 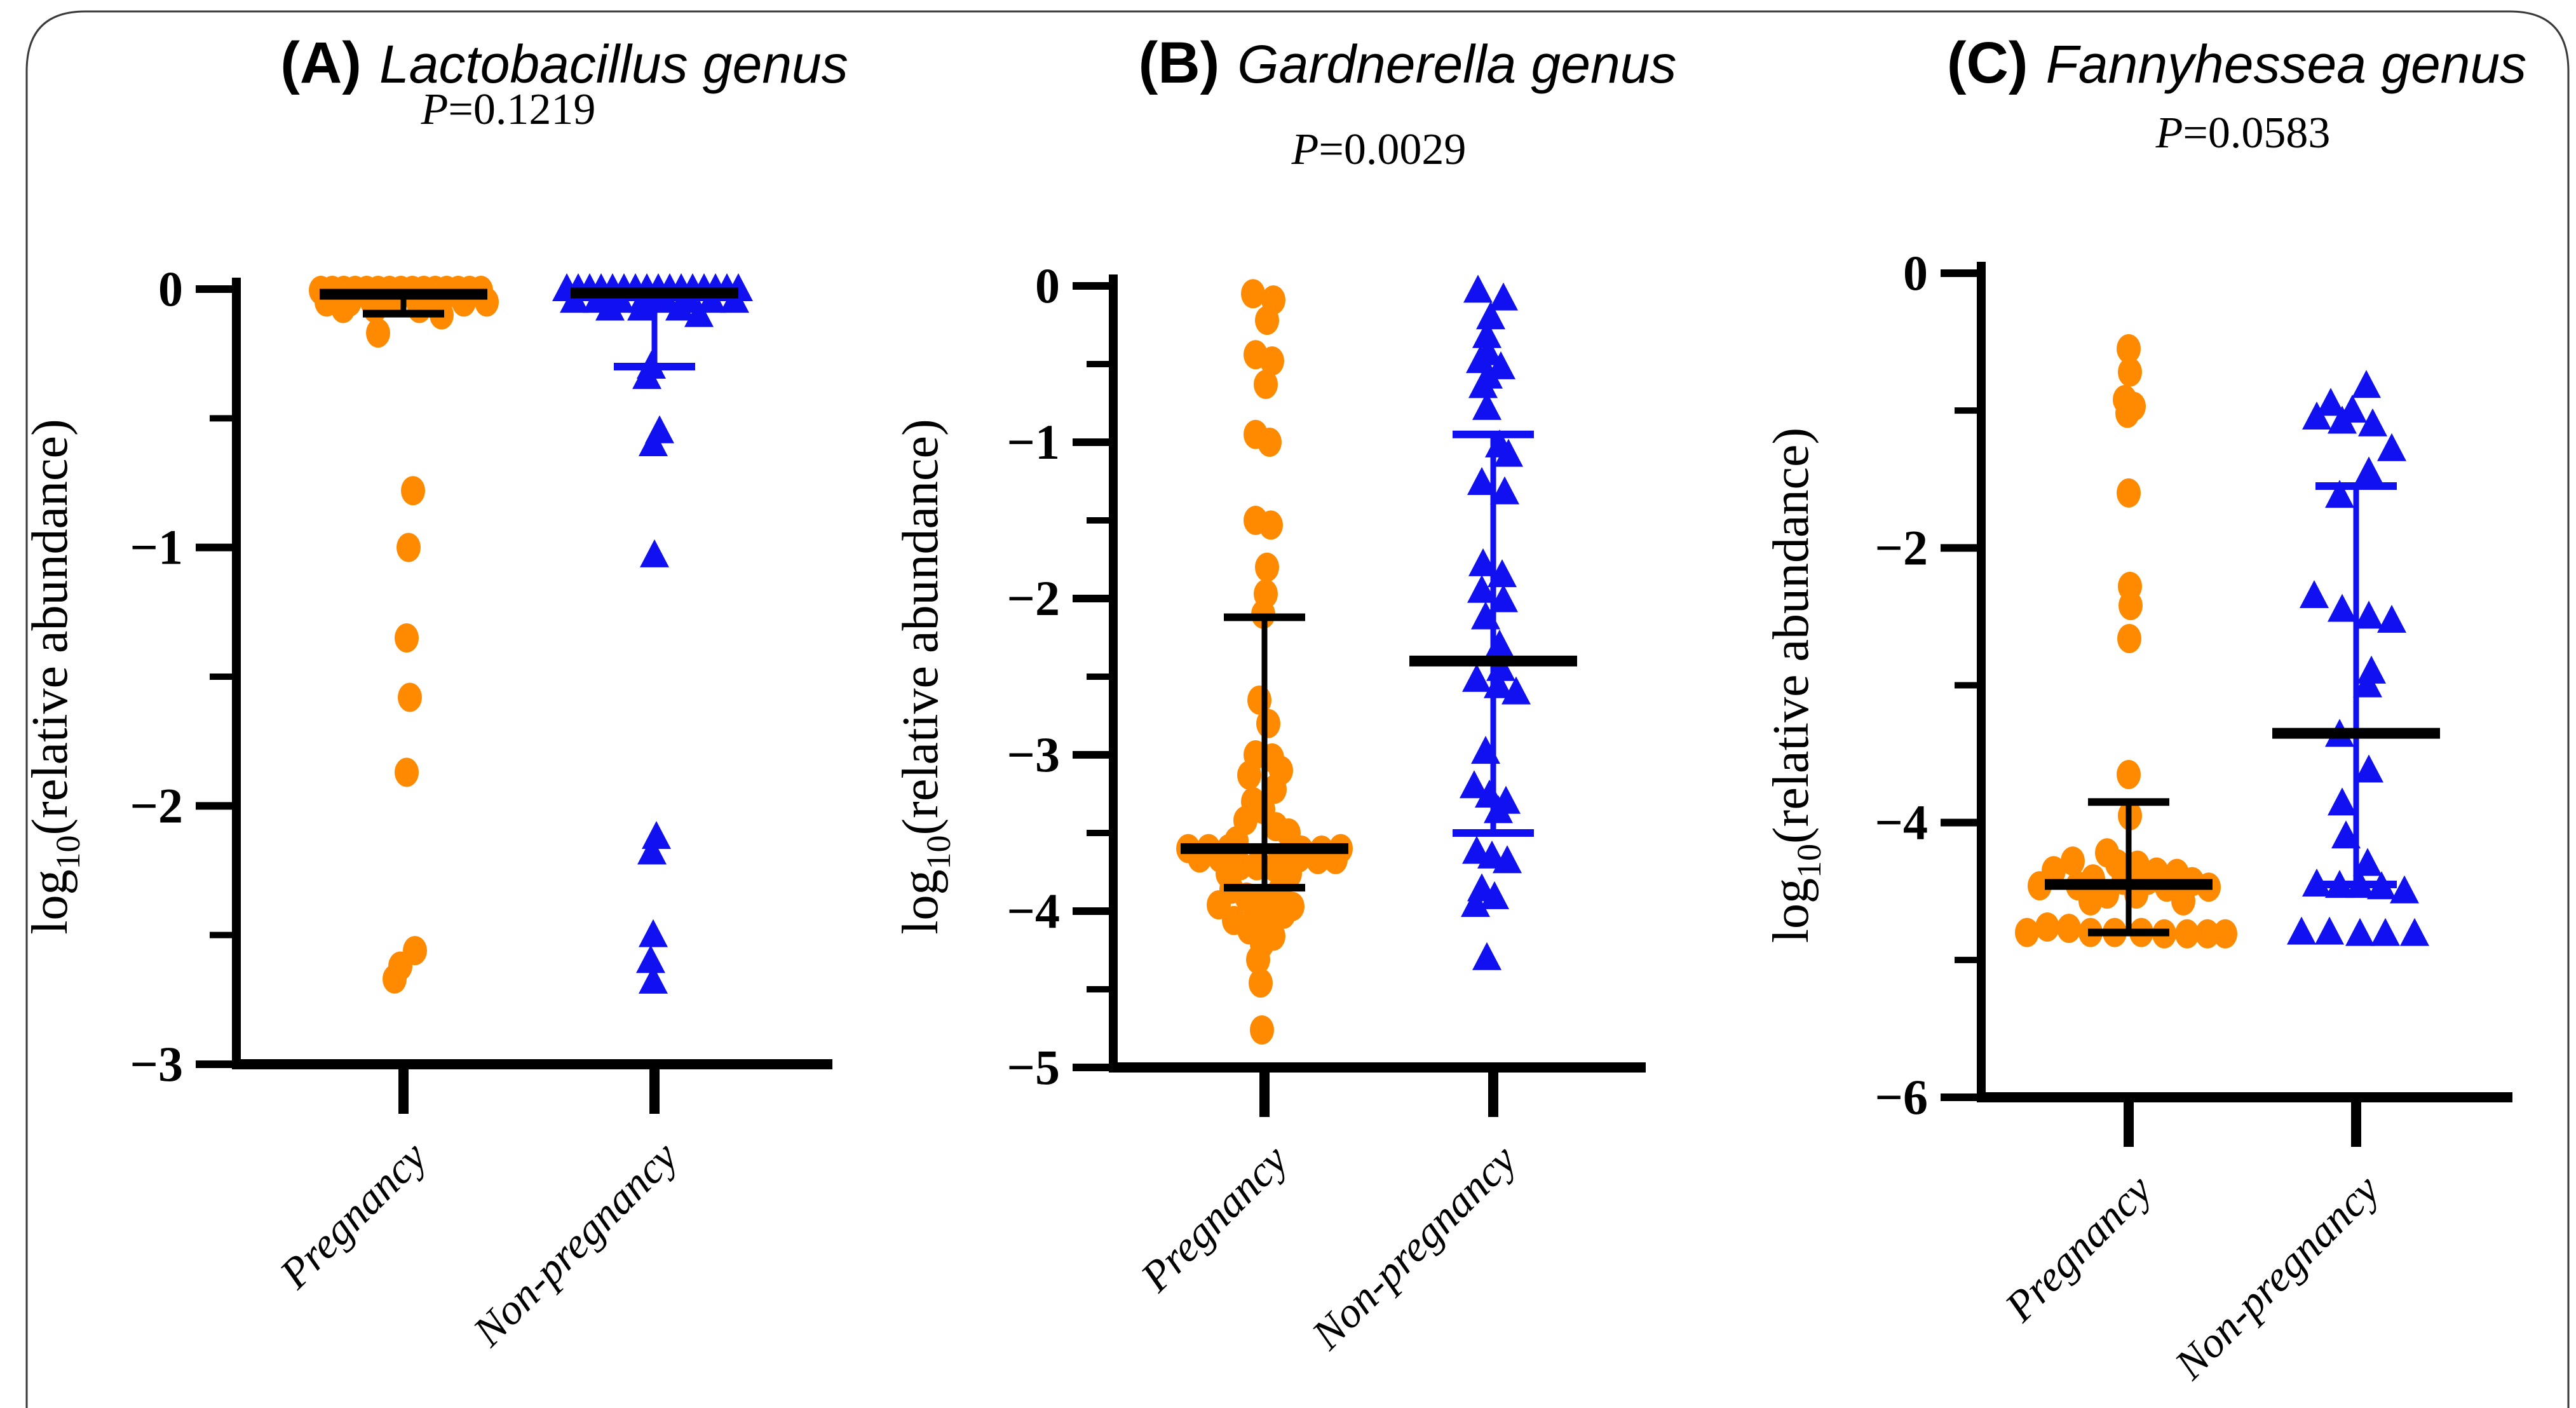 I want to click on panel-title-genus: Fannyhessea genus, so click(x=2286, y=64).